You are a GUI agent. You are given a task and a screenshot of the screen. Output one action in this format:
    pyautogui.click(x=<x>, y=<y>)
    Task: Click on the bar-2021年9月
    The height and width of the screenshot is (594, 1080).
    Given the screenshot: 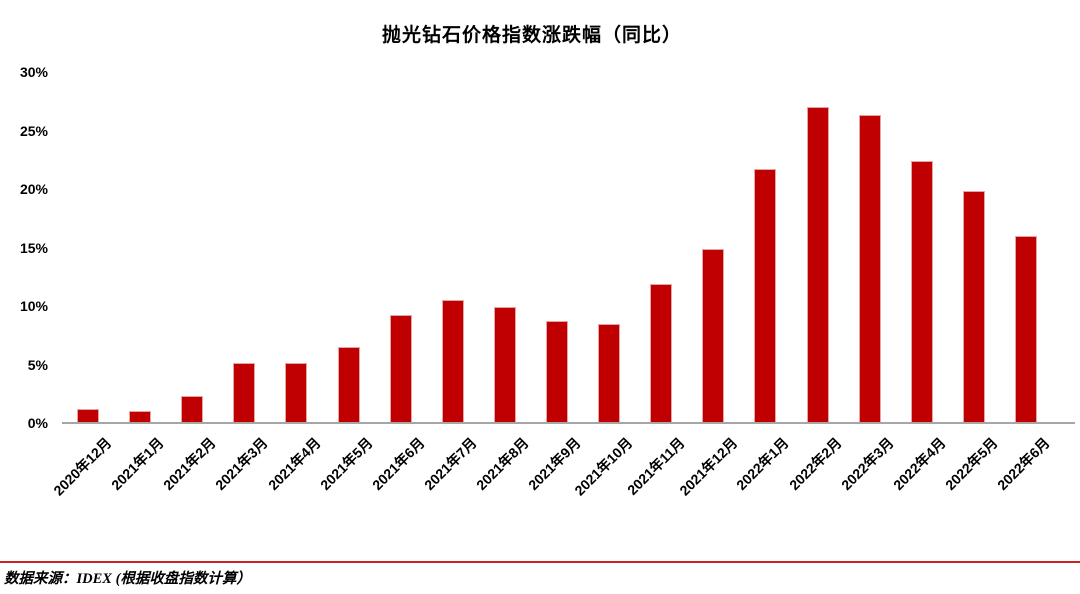 What is the action you would take?
    pyautogui.click(x=557, y=372)
    